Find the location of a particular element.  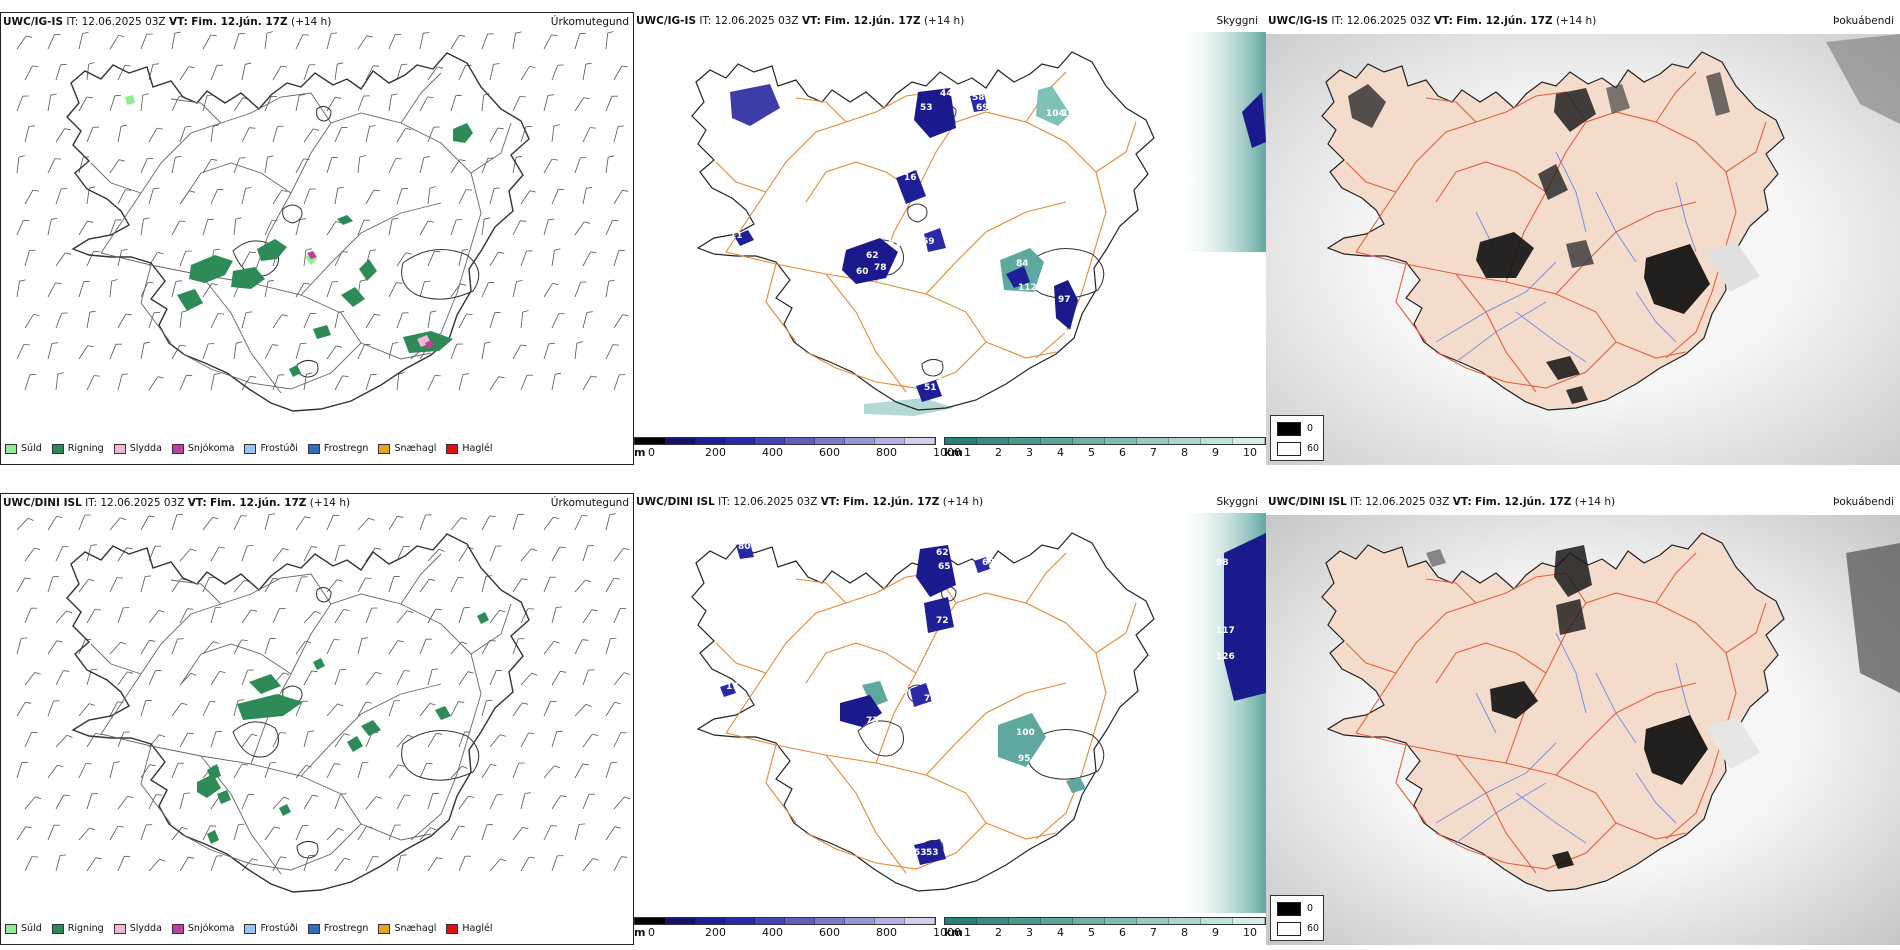

colorbar-tick-km: 2 is located at coordinates (998, 932).